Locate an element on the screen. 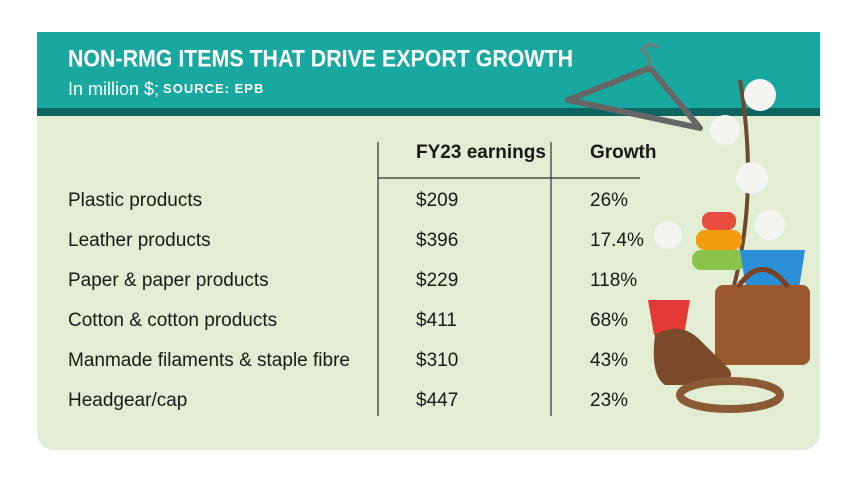 This screenshot has height=482, width=857. source: SOURCE: EPB is located at coordinates (213, 88).